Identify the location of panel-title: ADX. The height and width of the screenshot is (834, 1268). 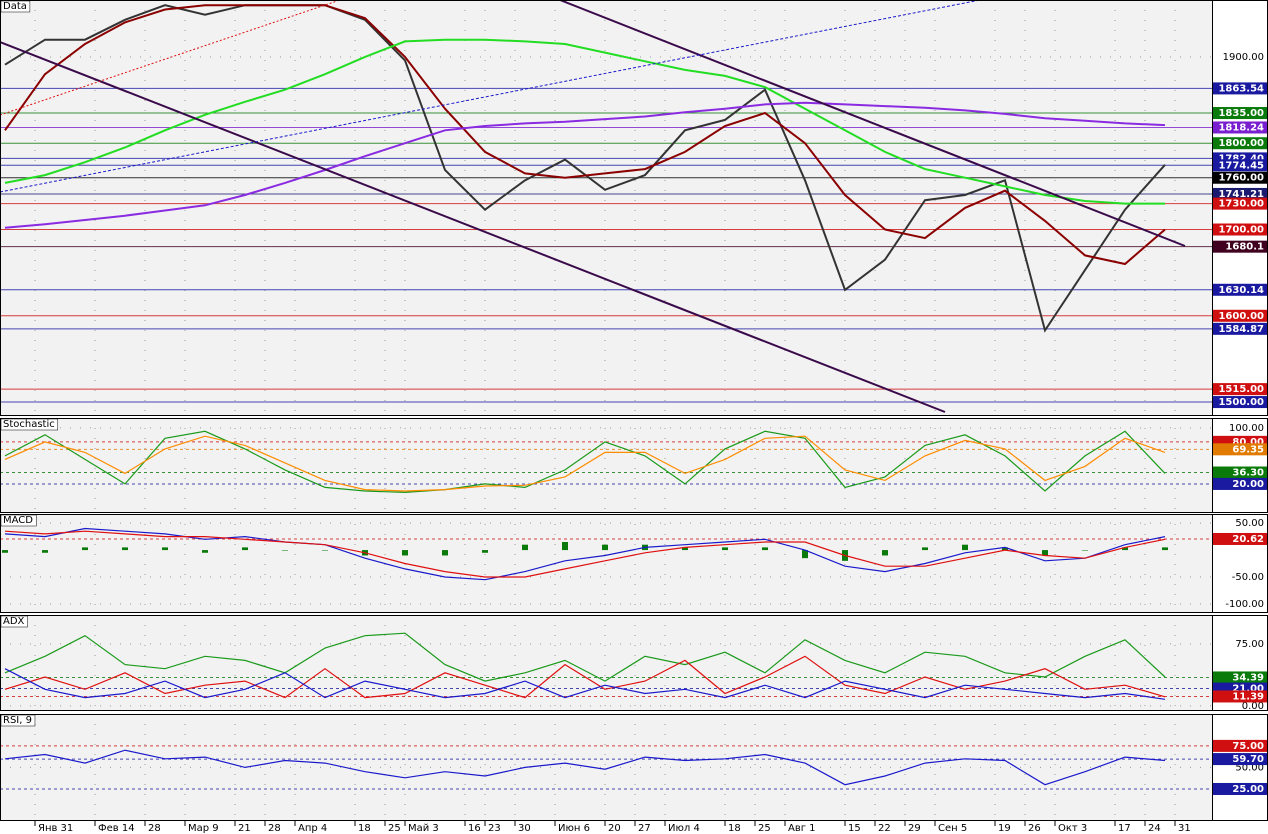
(14, 621).